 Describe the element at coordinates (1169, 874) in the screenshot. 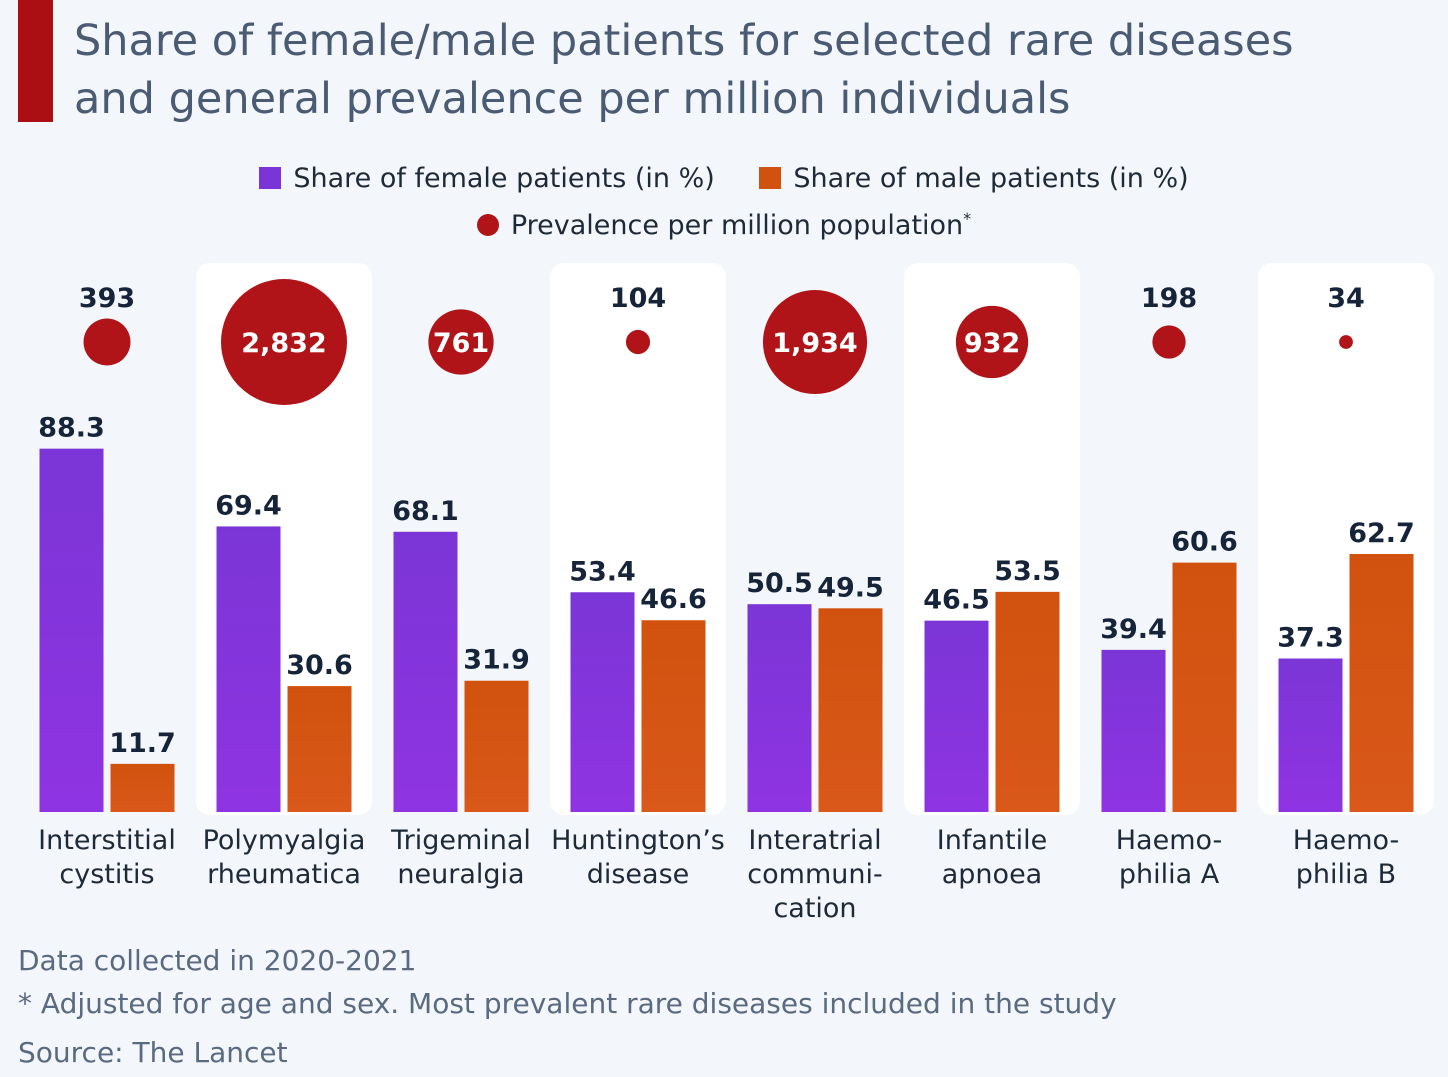

I see `category-label: philia A` at that location.